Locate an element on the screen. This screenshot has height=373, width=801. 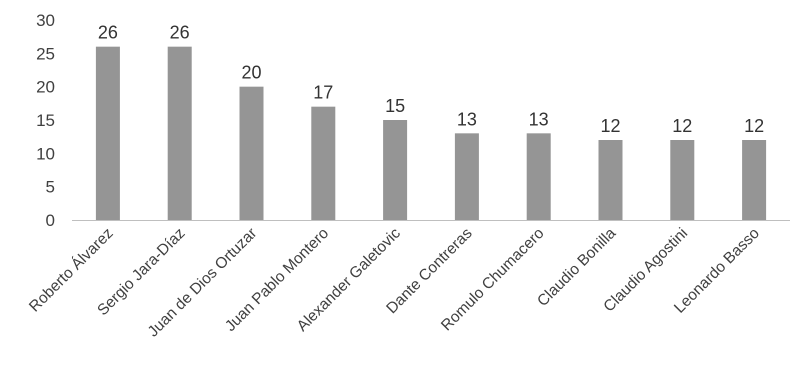
y-axis-ticks: 0 5 10 15 20 25 30 is located at coordinates (45, 120).